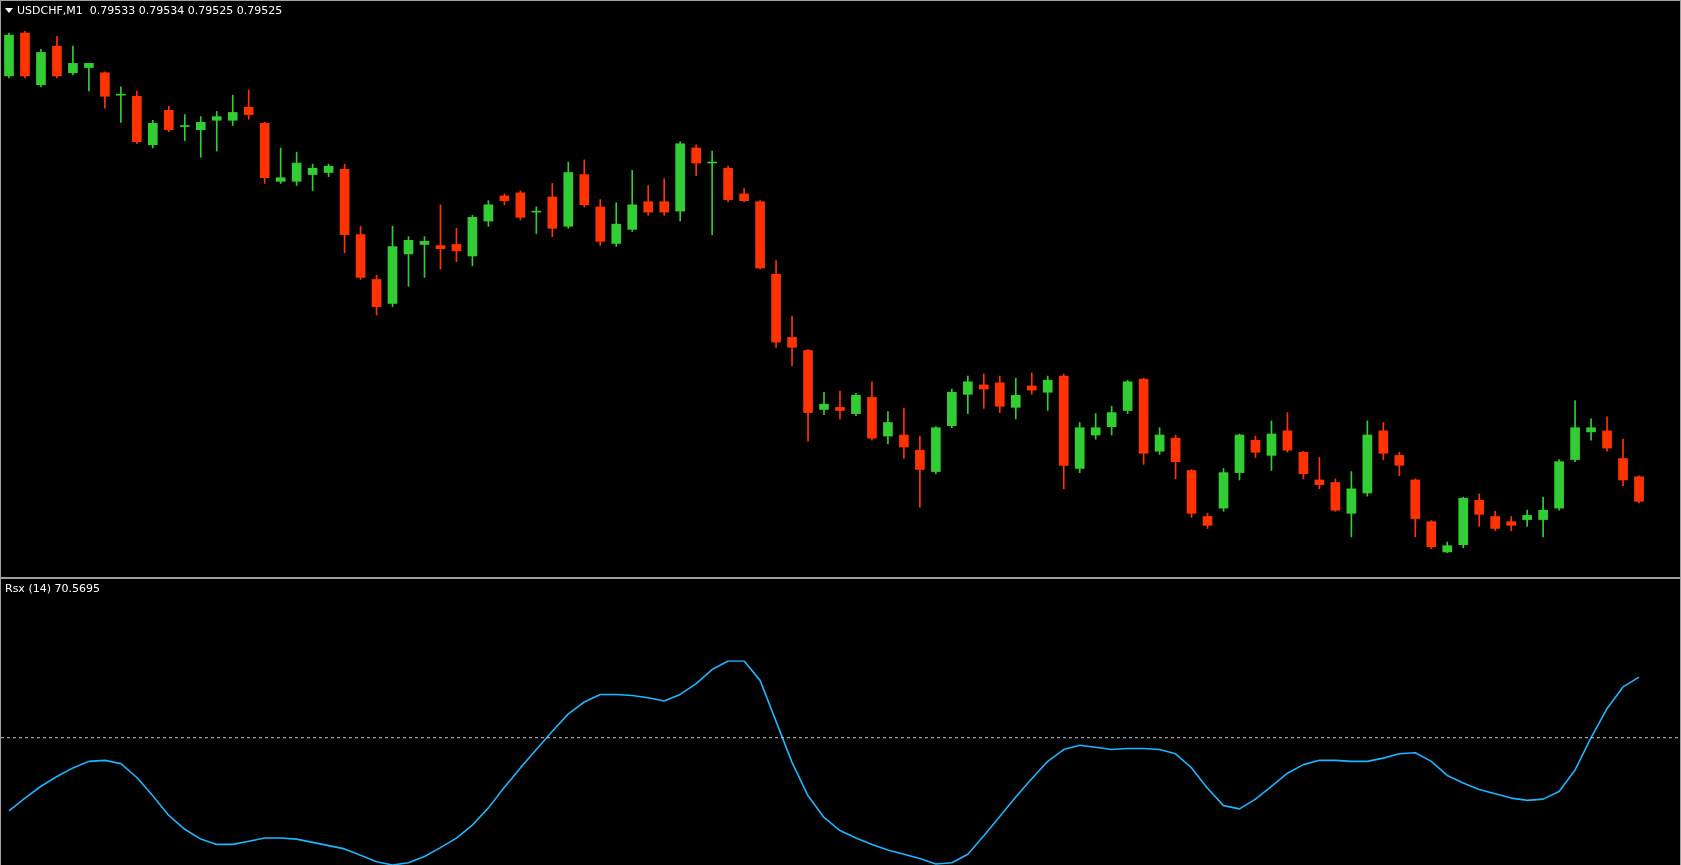 Image resolution: width=1681 pixels, height=865 pixels. I want to click on chart-title: USDCHF,M1 0.79533 0.79534 0.79525 0.79525, so click(150, 10).